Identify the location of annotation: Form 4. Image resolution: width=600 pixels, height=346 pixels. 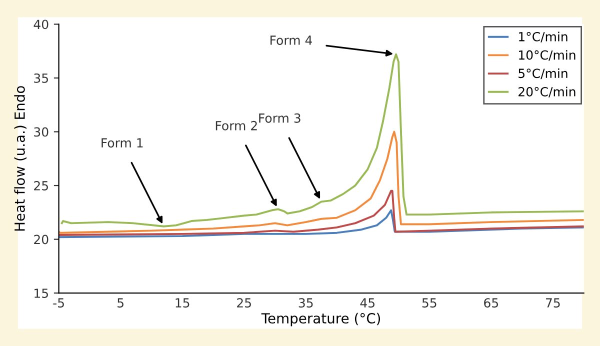
(291, 40).